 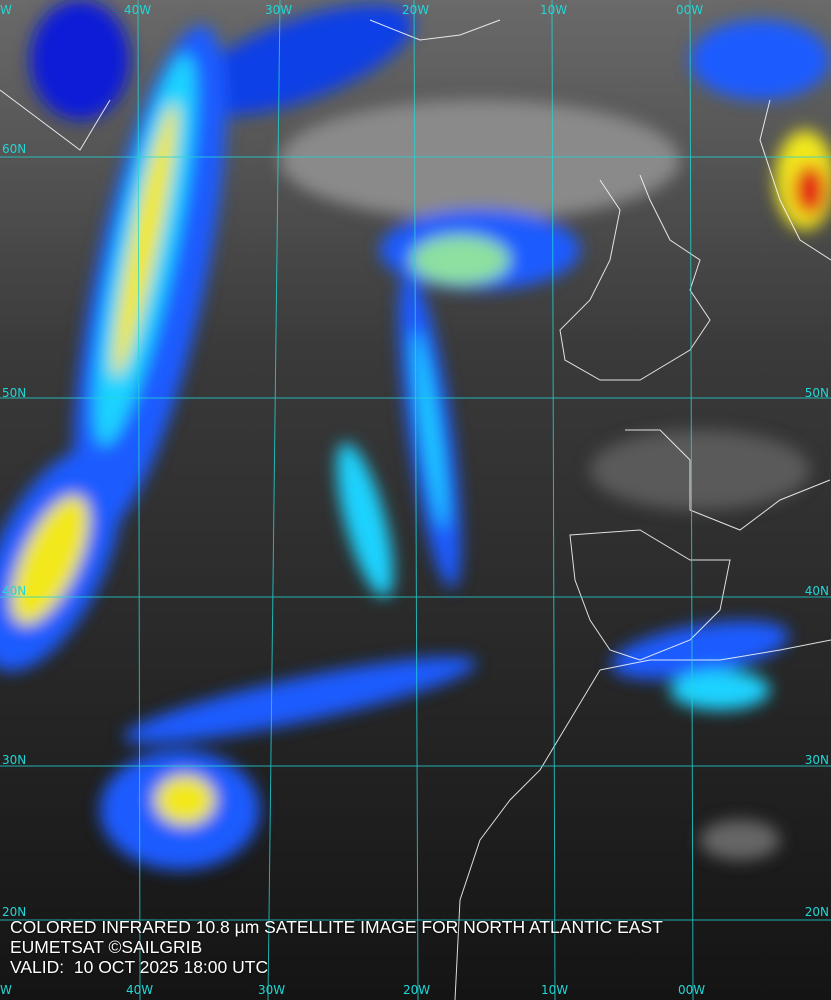 What do you see at coordinates (816, 760) in the screenshot?
I see `lat-label-right: 30N` at bounding box center [816, 760].